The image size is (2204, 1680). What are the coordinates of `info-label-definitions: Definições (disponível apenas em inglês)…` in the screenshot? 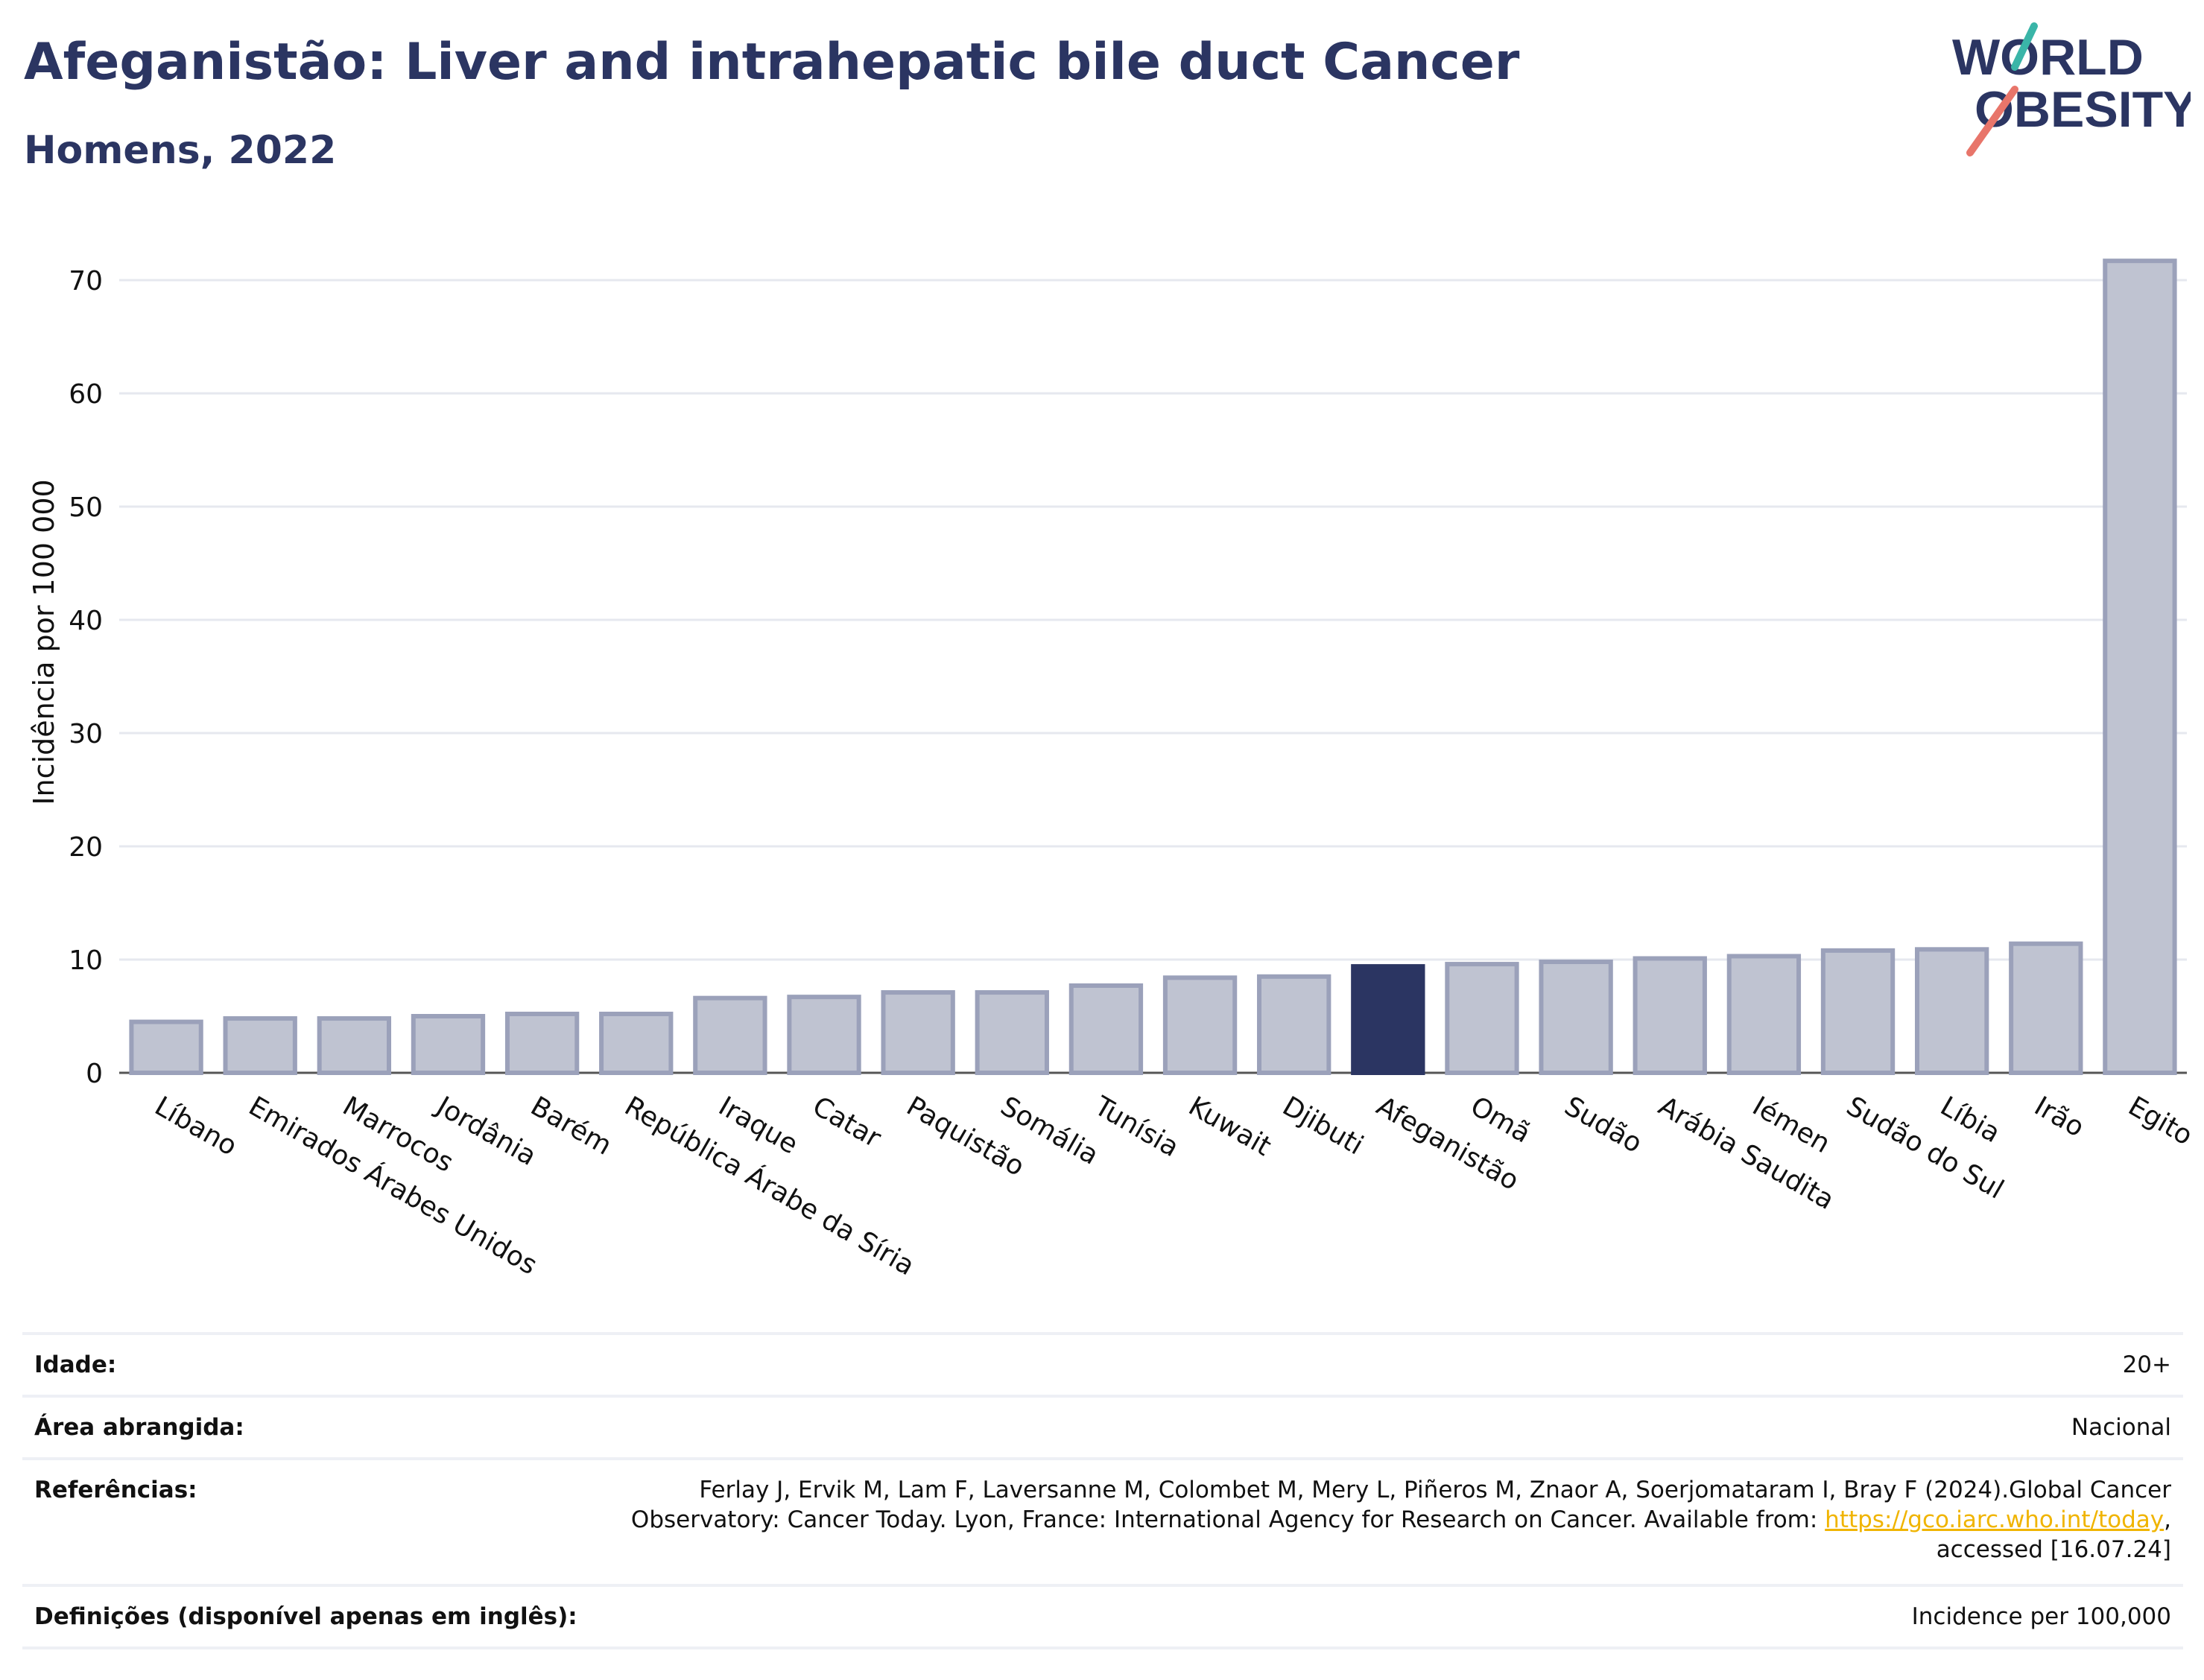 It's located at (305, 1616).